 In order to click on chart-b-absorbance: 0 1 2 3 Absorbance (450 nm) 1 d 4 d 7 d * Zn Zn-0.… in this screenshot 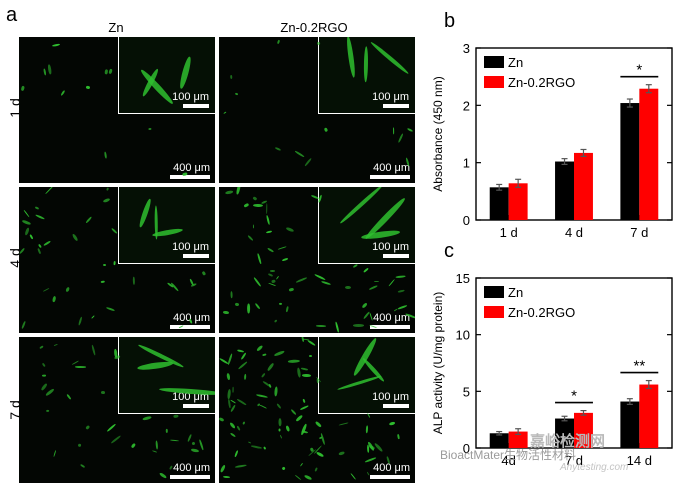, I will do `click(552, 140)`.